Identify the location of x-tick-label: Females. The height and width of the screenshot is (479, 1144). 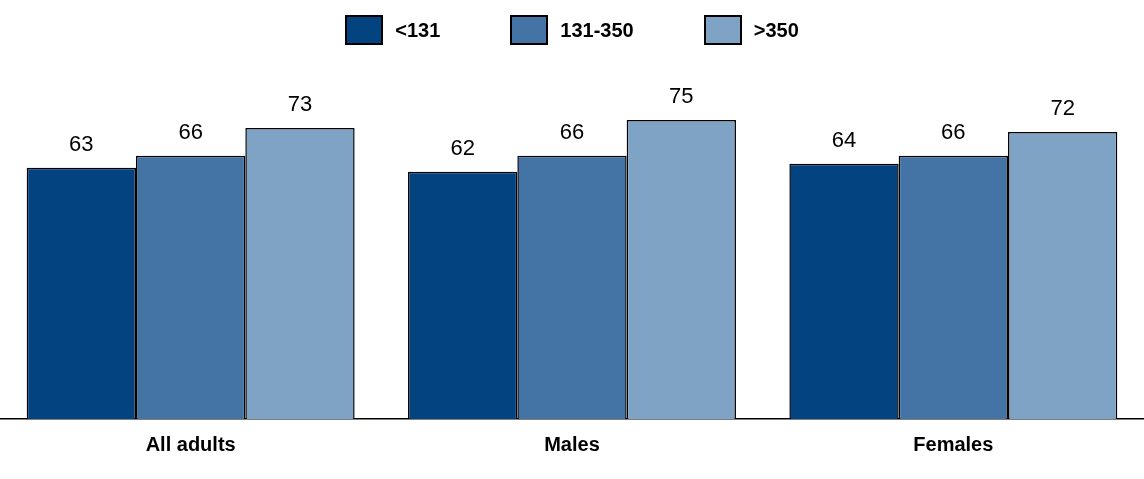
(953, 443).